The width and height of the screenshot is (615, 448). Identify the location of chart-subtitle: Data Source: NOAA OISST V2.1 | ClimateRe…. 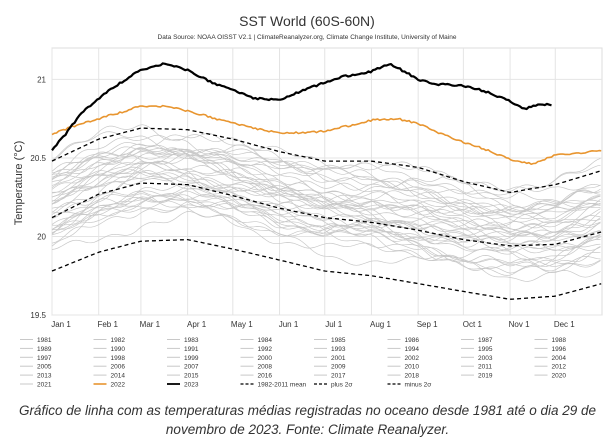
(307, 37).